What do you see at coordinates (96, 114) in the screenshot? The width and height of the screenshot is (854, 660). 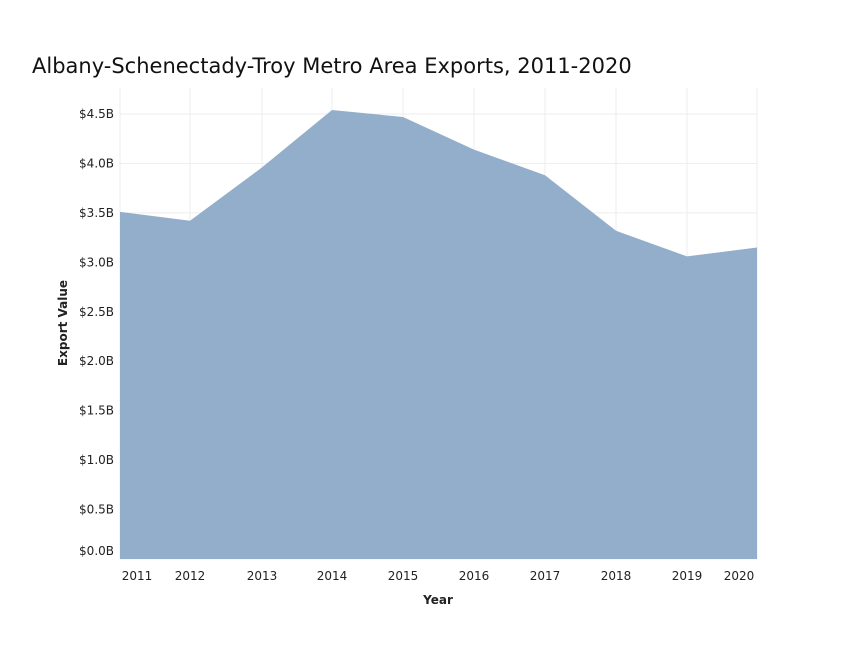 I see `y-tick-label: $4.5B` at bounding box center [96, 114].